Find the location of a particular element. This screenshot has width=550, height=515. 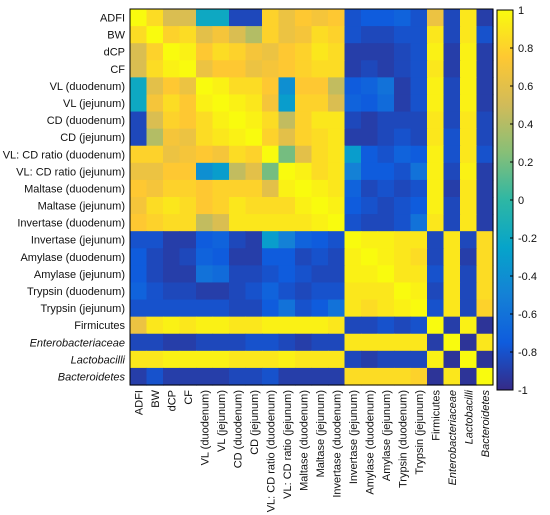

row-label: VL (jejunum) is located at coordinates (94, 104).